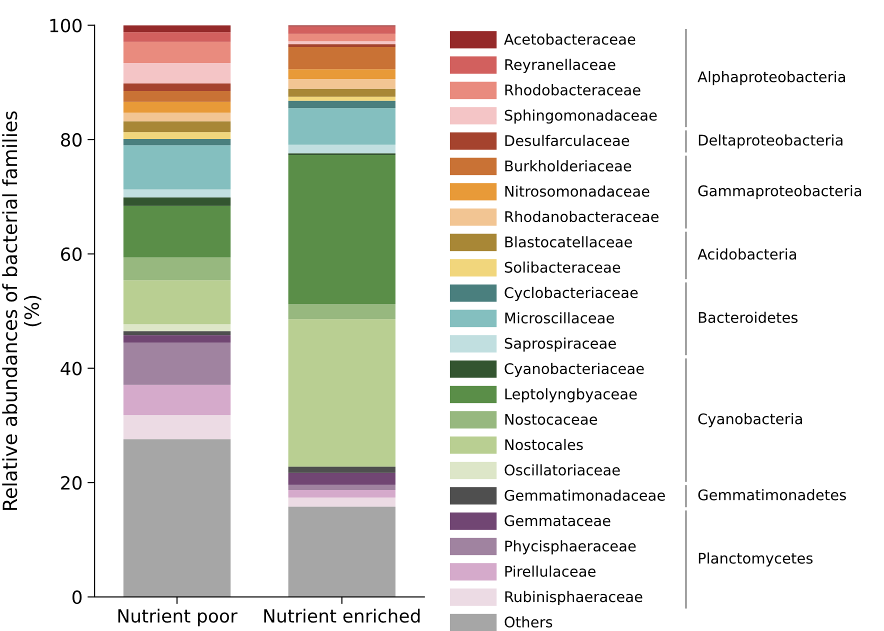  What do you see at coordinates (550, 571) in the screenshot?
I see `legend-label: Pirellulaceae` at bounding box center [550, 571].